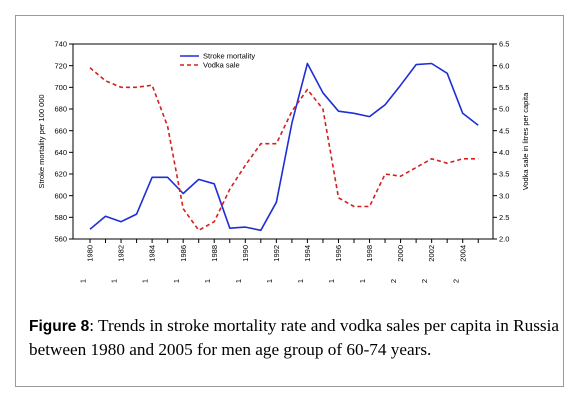 The width and height of the screenshot is (577, 400). What do you see at coordinates (60, 87) in the screenshot?
I see `left-axis-tick-label: 700` at bounding box center [60, 87].